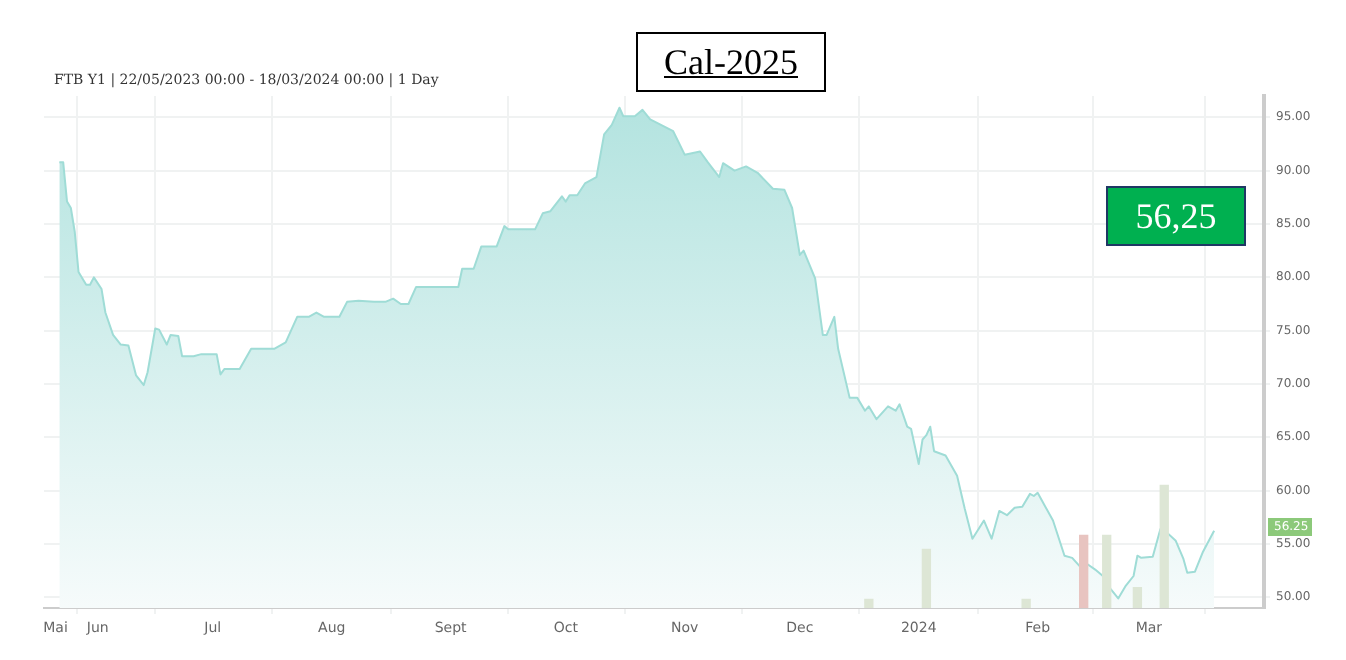  What do you see at coordinates (1176, 216) in the screenshot?
I see `annotation: 56,25` at bounding box center [1176, 216].